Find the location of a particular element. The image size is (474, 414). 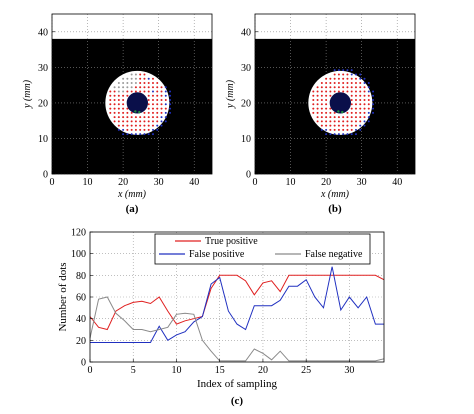

x-tick-label: 0 is located at coordinates (52, 182).